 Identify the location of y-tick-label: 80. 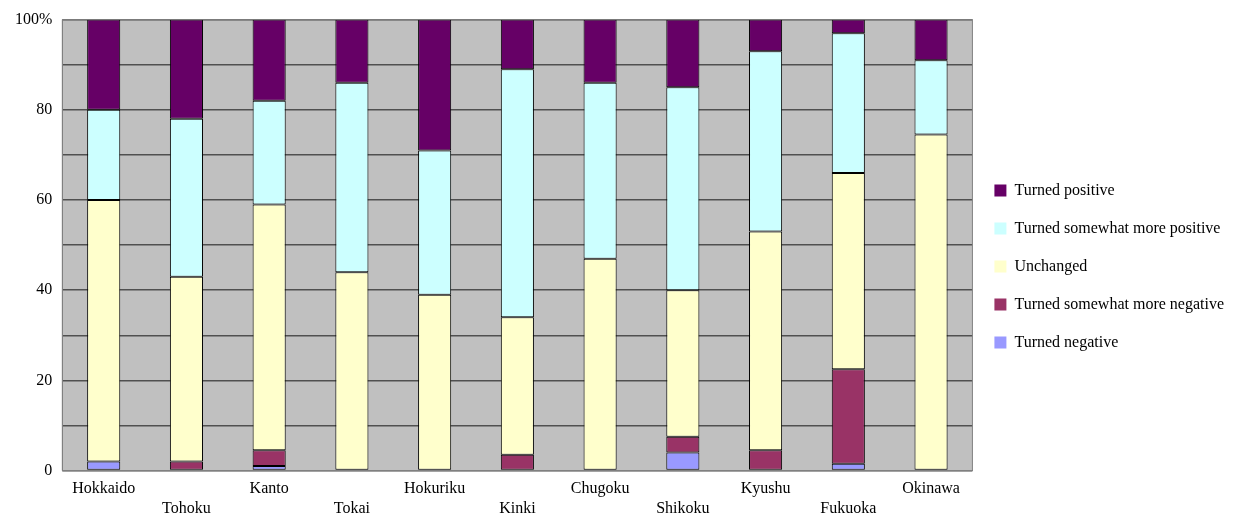
(44, 108).